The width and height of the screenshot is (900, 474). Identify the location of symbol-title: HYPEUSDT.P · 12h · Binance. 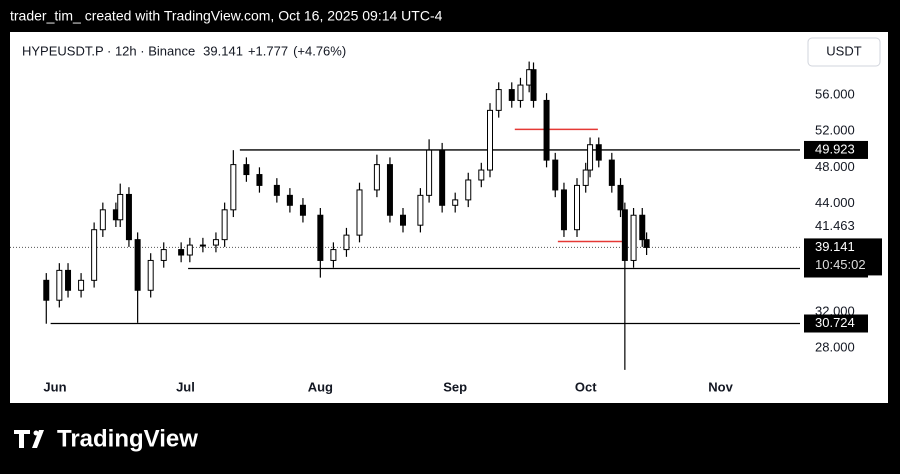
(108, 50).